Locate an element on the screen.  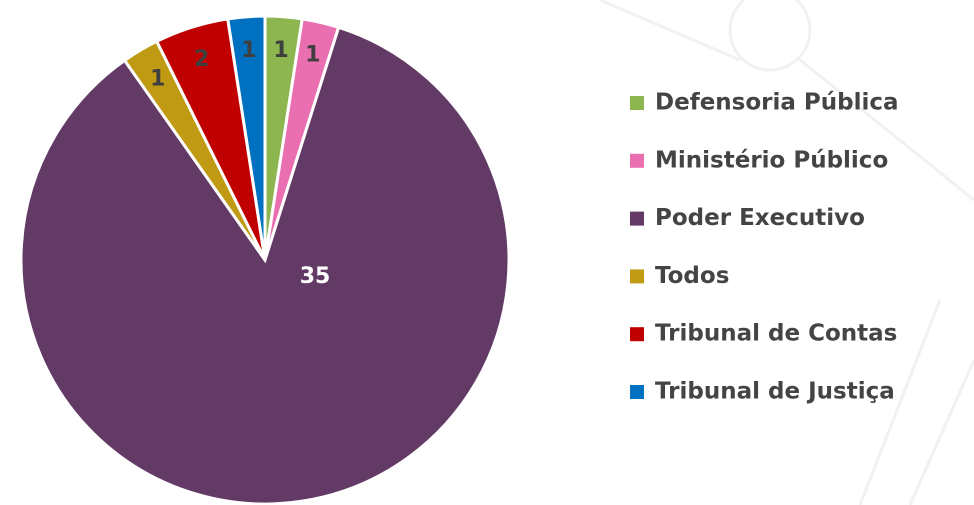
legend-label: Ministério Público is located at coordinates (771, 160).